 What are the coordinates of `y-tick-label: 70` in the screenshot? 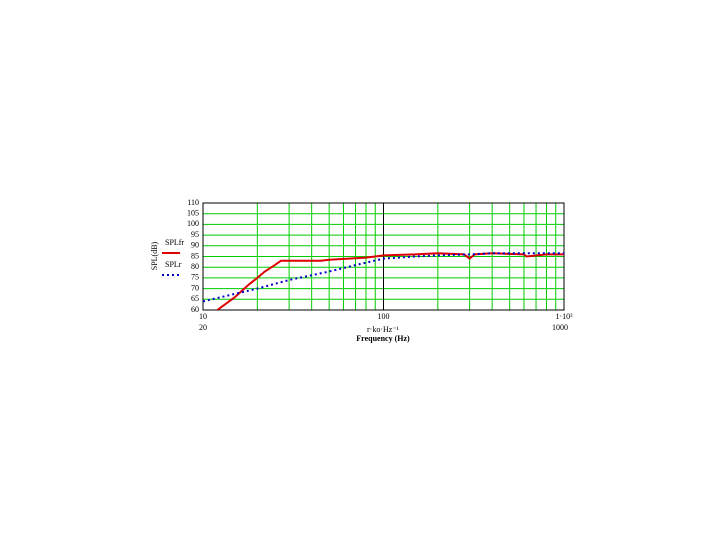 It's located at (195, 287).